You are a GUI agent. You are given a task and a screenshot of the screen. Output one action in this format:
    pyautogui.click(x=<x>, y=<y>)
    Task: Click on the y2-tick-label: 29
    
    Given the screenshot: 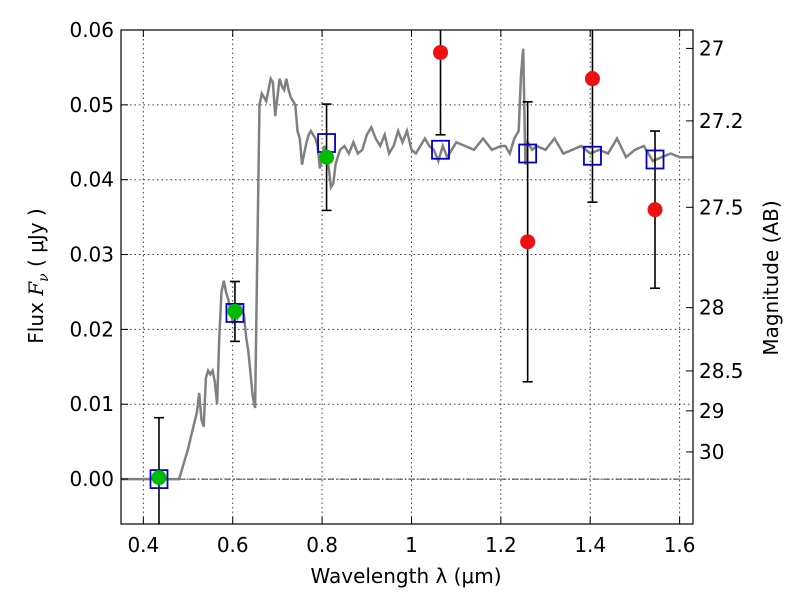 What is the action you would take?
    pyautogui.click(x=711, y=411)
    